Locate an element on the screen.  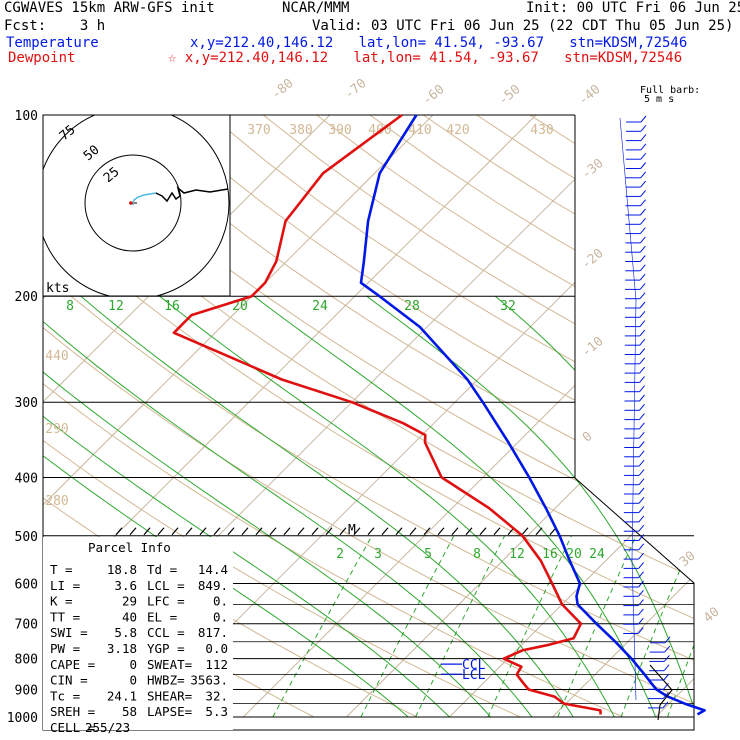
hodograph-ring is located at coordinates (136, 205).